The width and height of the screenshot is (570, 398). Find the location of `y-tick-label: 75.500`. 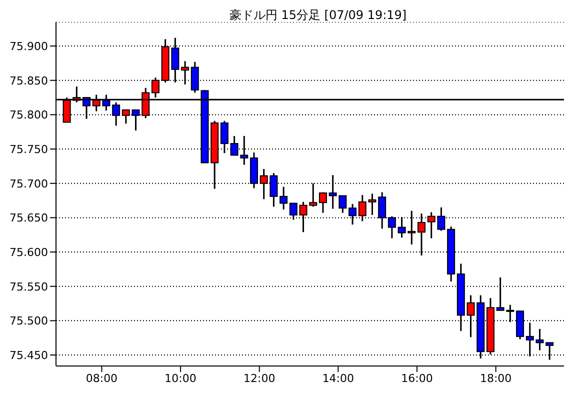

y-tick-label: 75.500 is located at coordinates (29, 321).